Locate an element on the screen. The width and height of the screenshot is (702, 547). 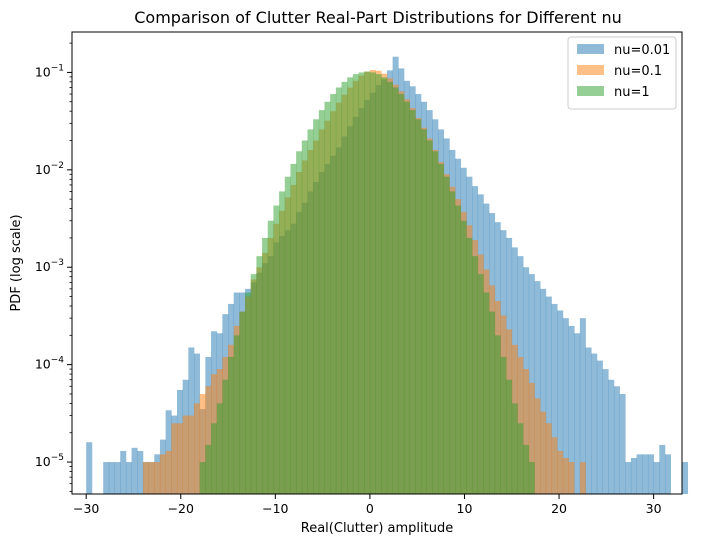
x-tick-label: 20 is located at coordinates (559, 508).